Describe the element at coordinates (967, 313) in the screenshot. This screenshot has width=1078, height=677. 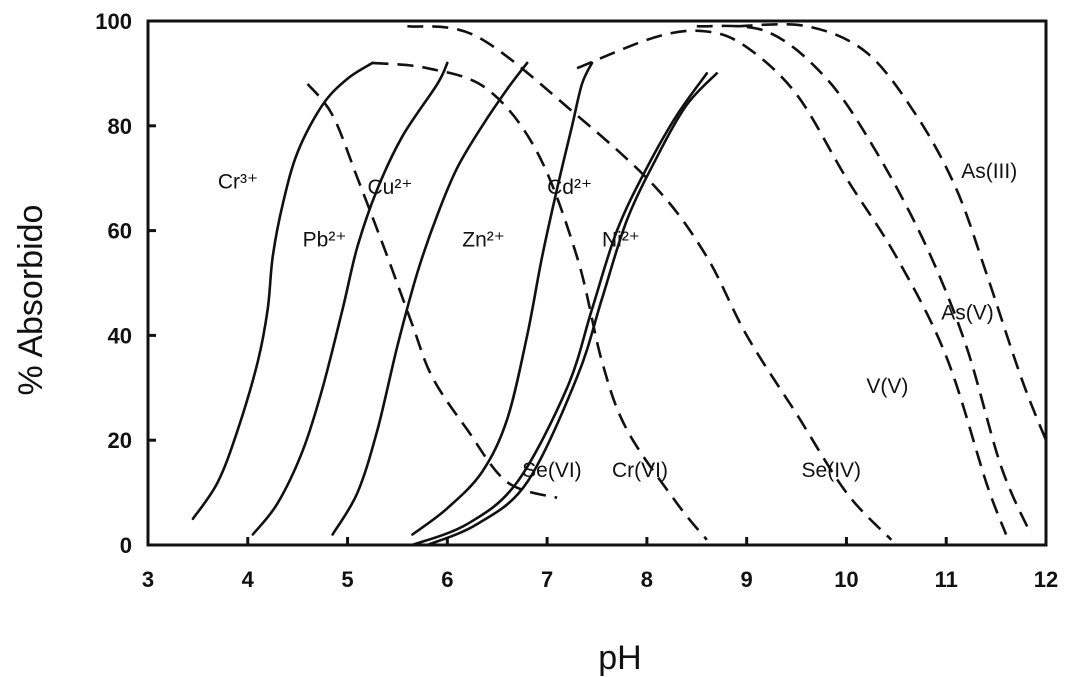
I see `series-label-as-v: As(V)` at that location.